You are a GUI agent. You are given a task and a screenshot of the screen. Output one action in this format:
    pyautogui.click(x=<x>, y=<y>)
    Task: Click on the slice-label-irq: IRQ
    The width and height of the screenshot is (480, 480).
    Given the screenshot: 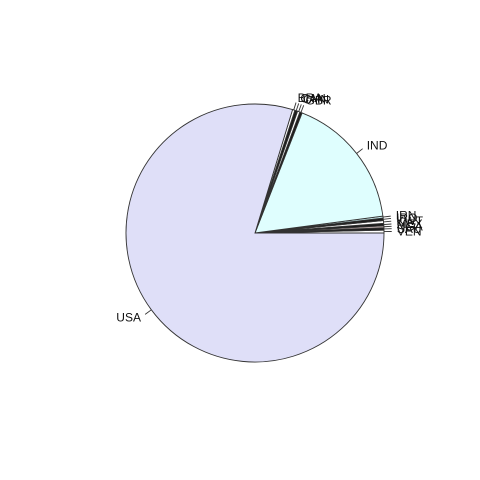 What is the action you would take?
    pyautogui.click(x=406, y=218)
    